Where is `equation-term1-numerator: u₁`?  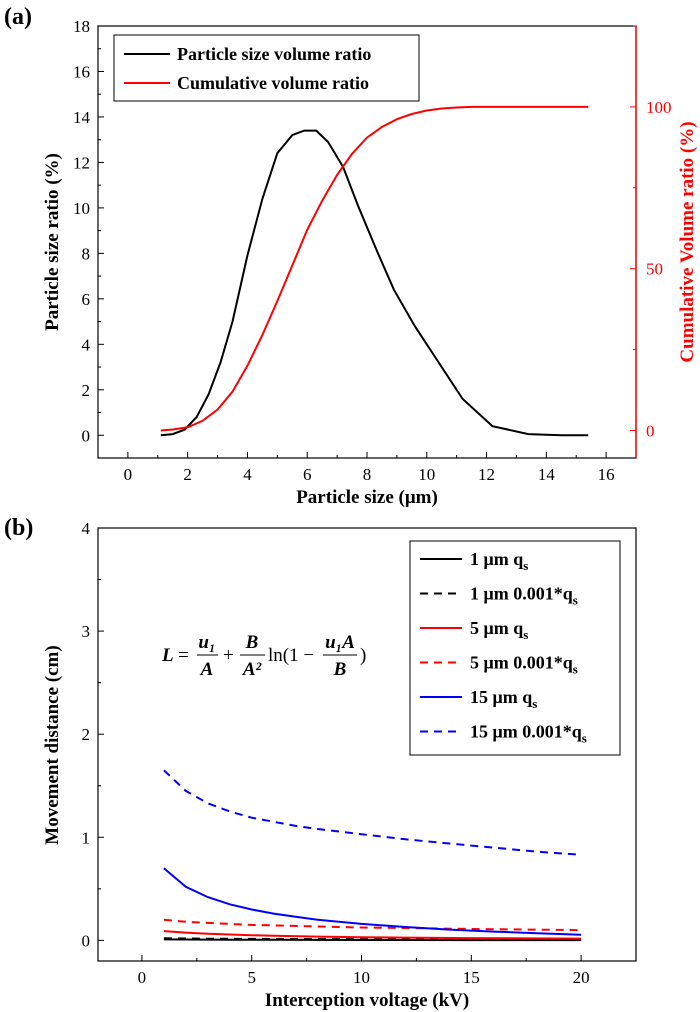 equation-term1-numerator: u₁ is located at coordinates (206, 642).